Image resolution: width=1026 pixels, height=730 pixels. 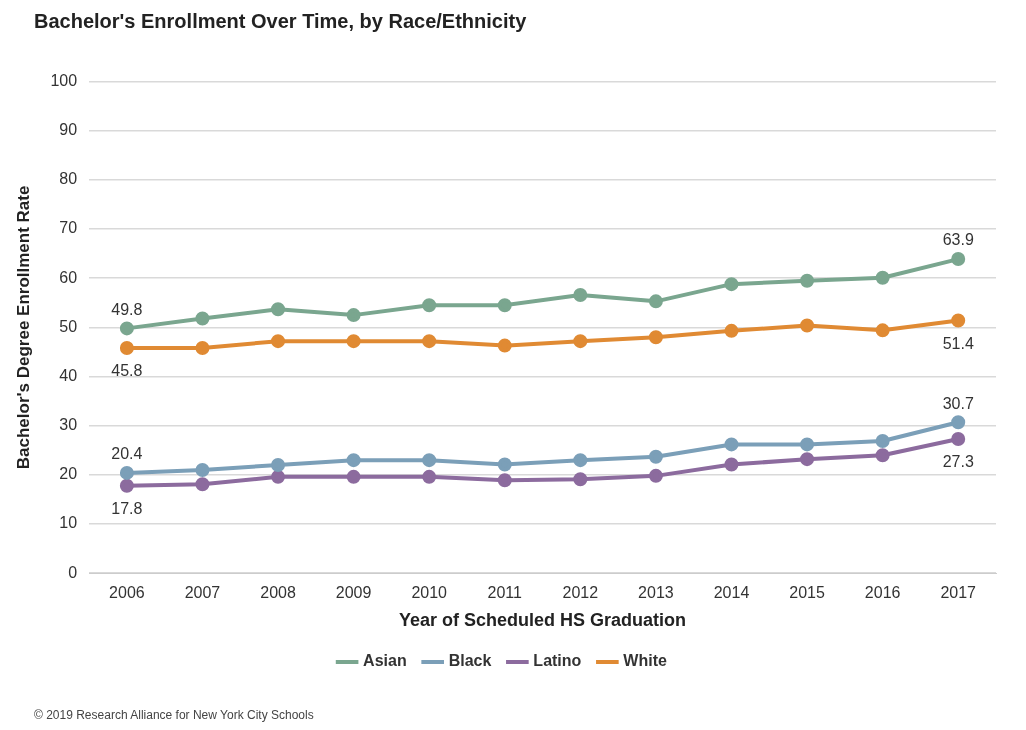 What do you see at coordinates (278, 593) in the screenshot?
I see `x-tick-label: 2008` at bounding box center [278, 593].